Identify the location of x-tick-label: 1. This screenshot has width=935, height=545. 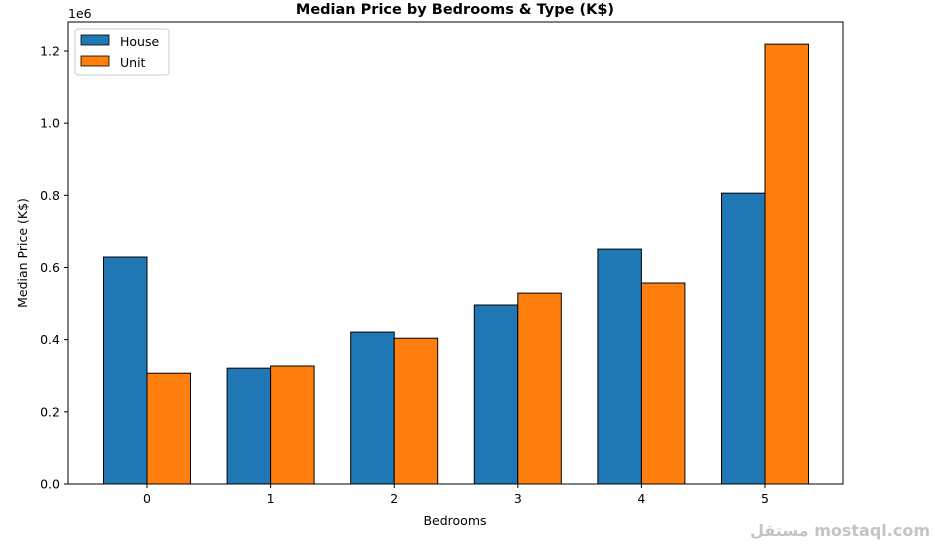
(271, 498).